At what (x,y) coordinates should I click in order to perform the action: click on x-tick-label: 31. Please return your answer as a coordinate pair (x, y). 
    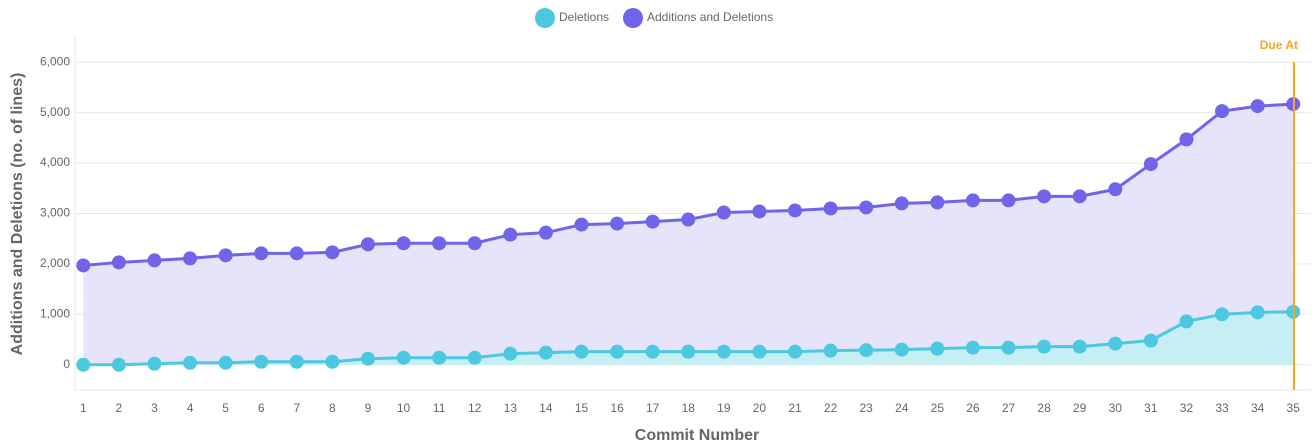
    Looking at the image, I should click on (1151, 408).